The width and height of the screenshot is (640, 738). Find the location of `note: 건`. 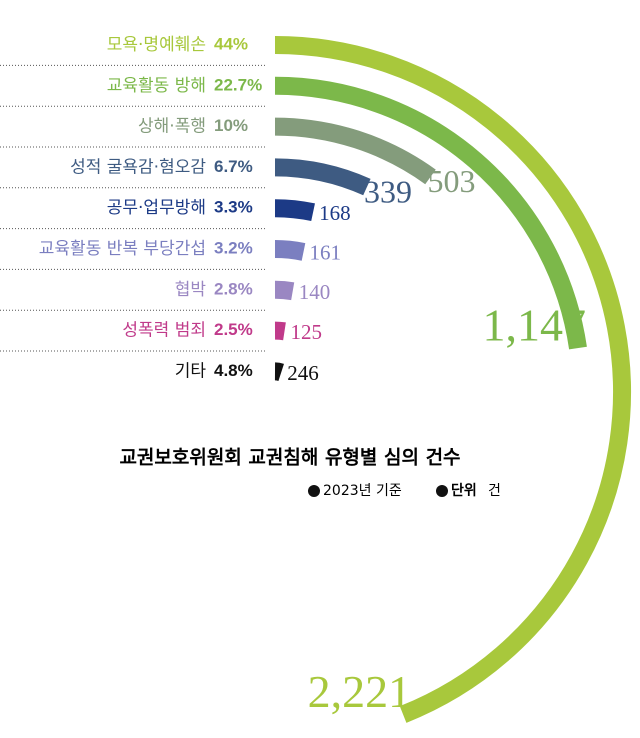

note: 건 is located at coordinates (494, 491).